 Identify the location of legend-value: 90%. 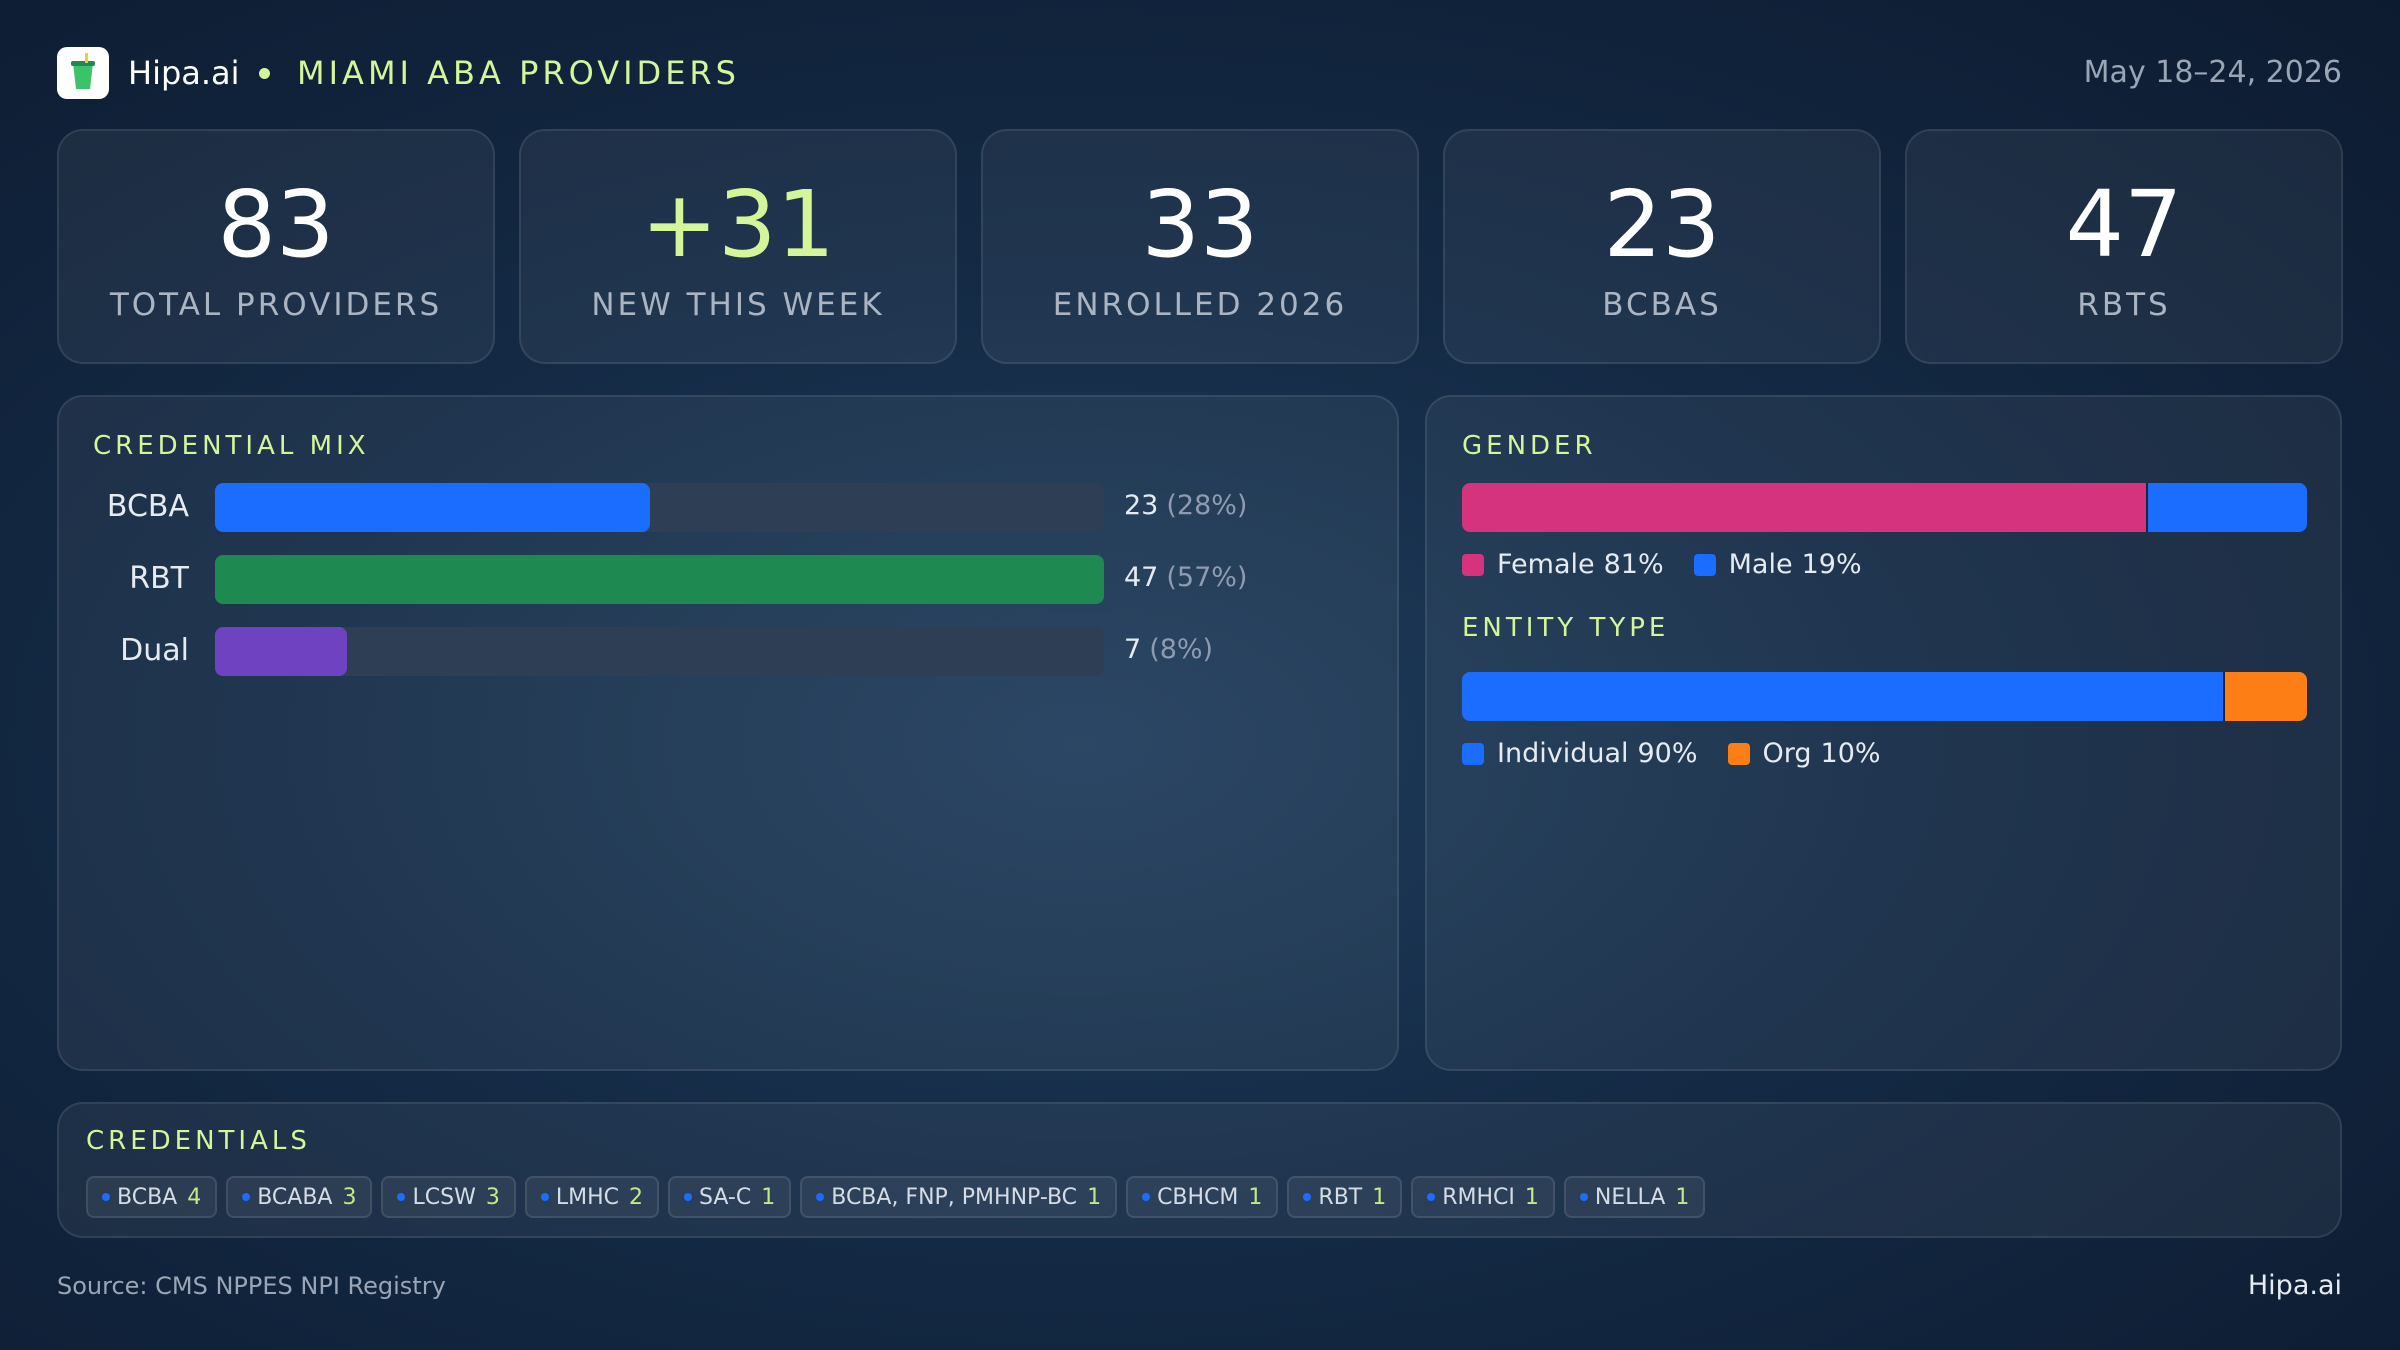
(1667, 753).